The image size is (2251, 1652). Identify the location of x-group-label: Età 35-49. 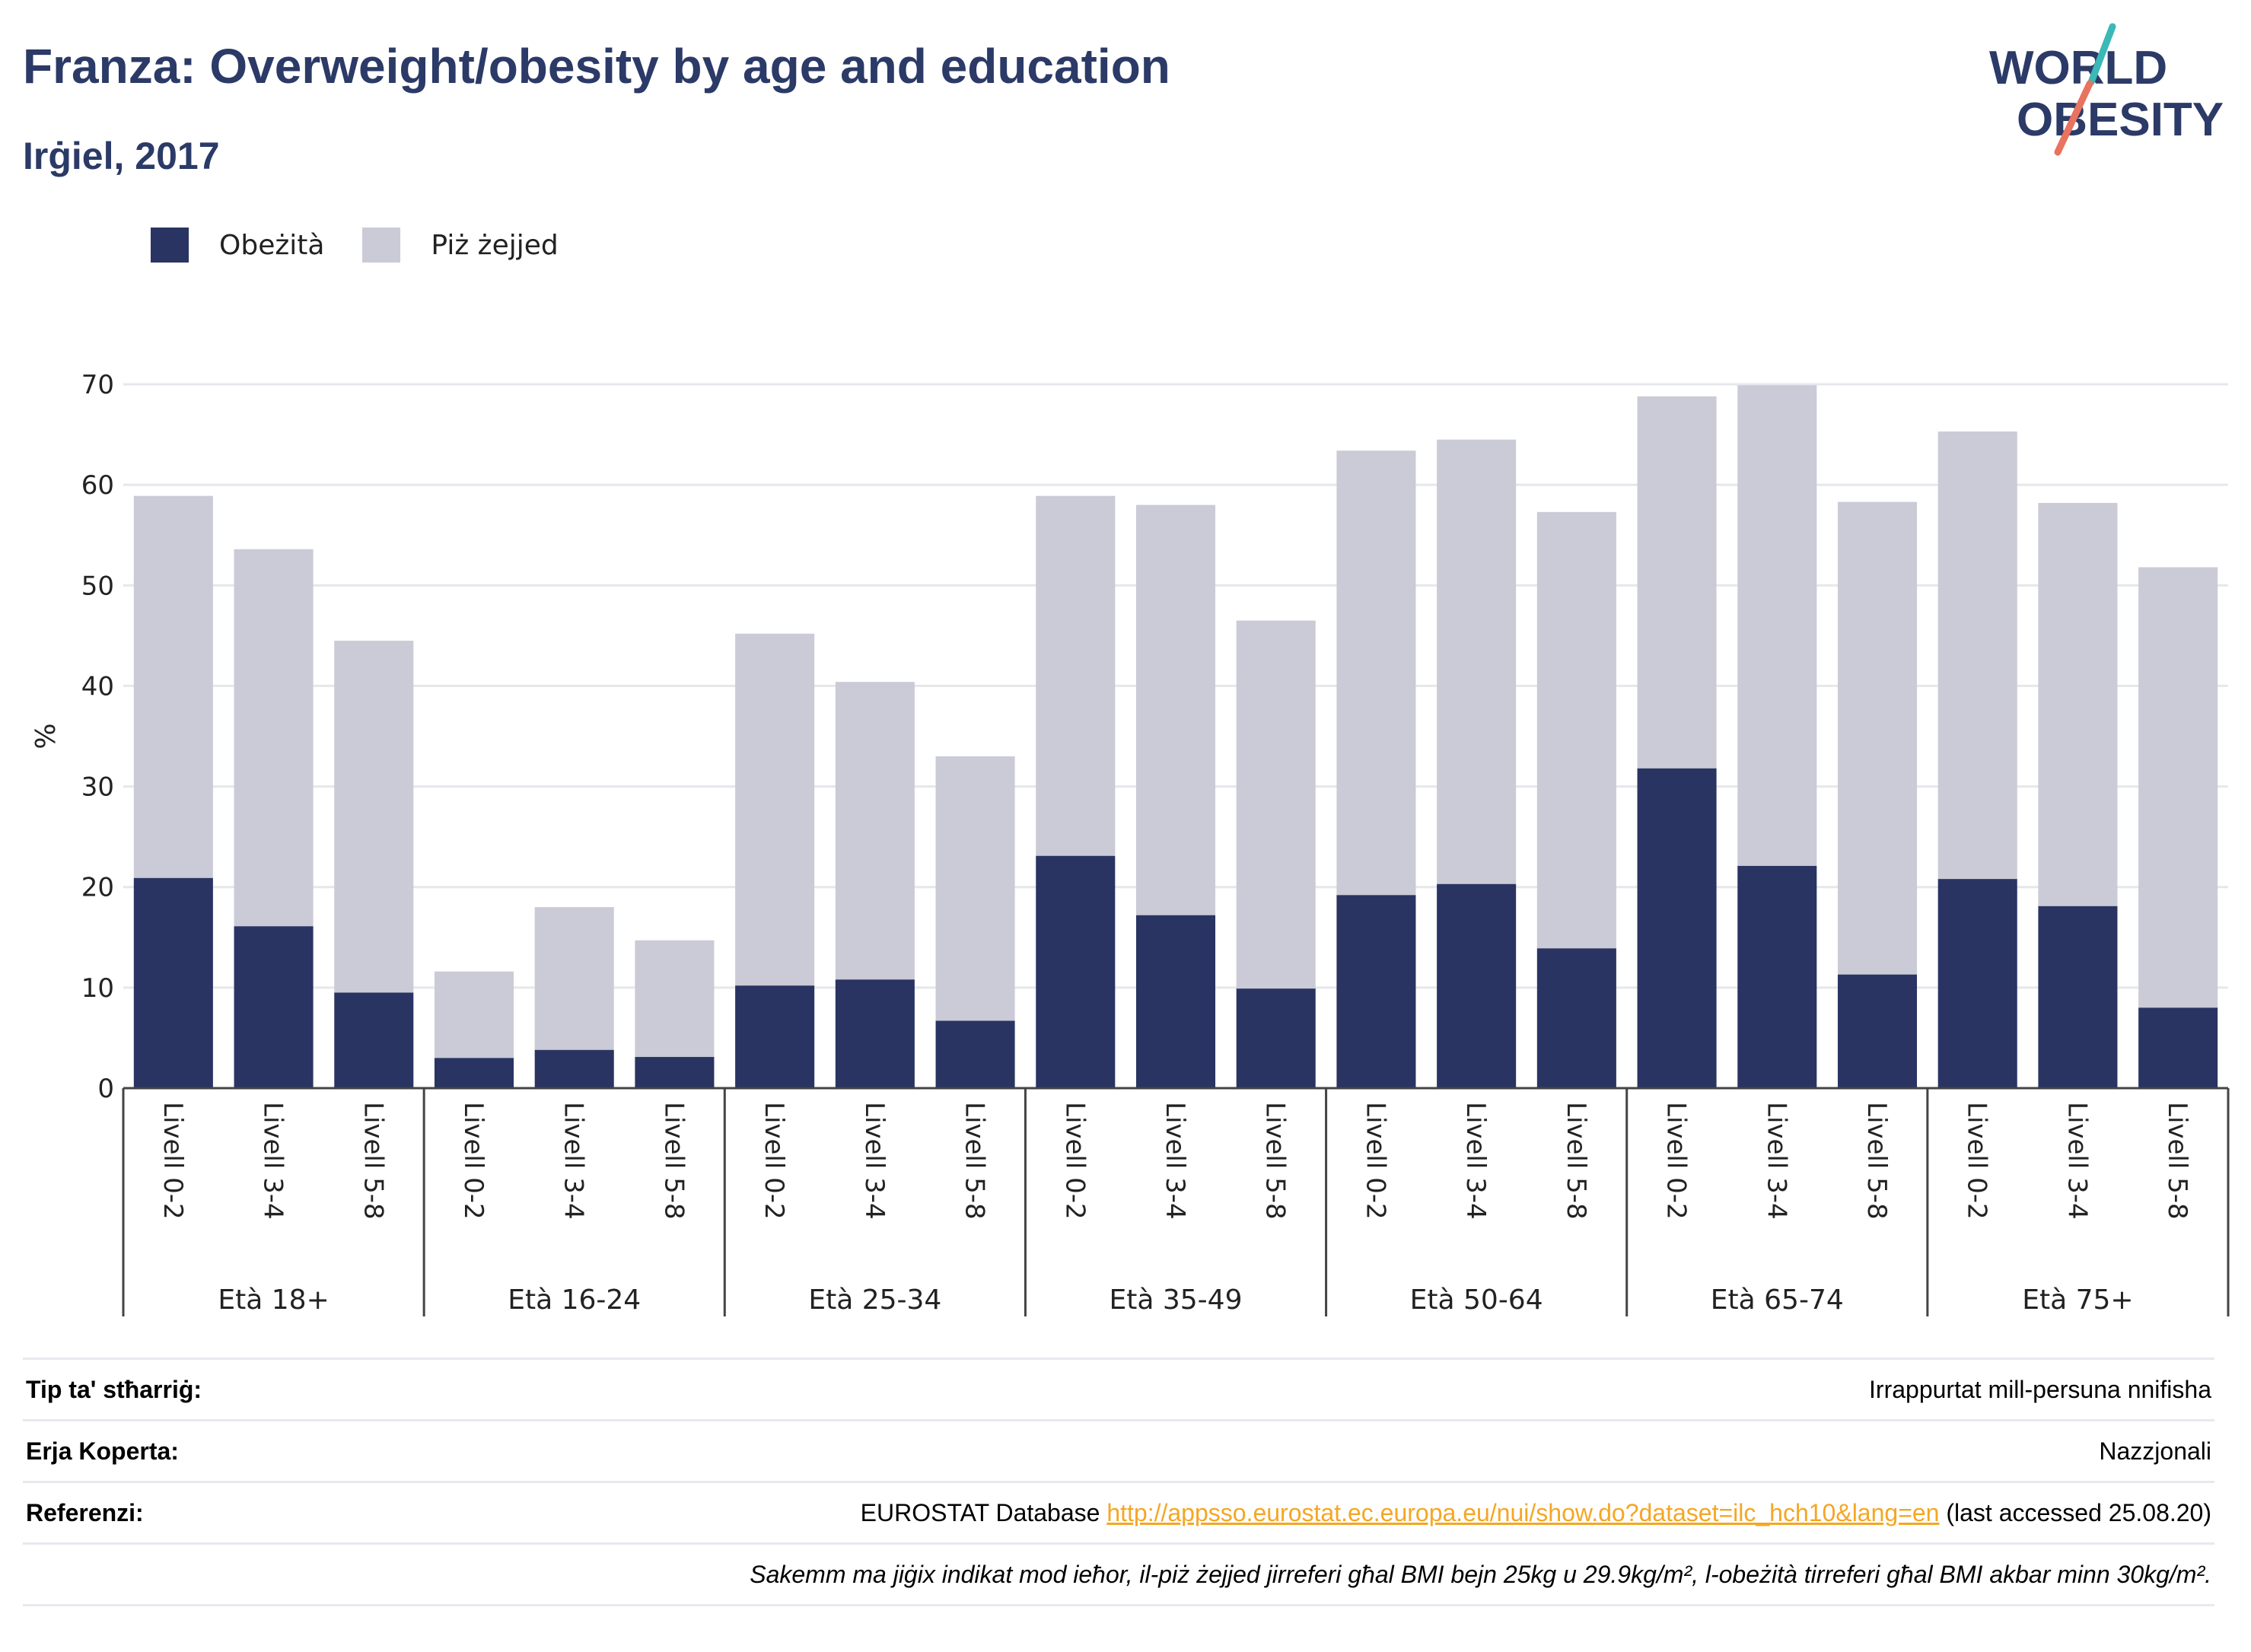
(1176, 1300).